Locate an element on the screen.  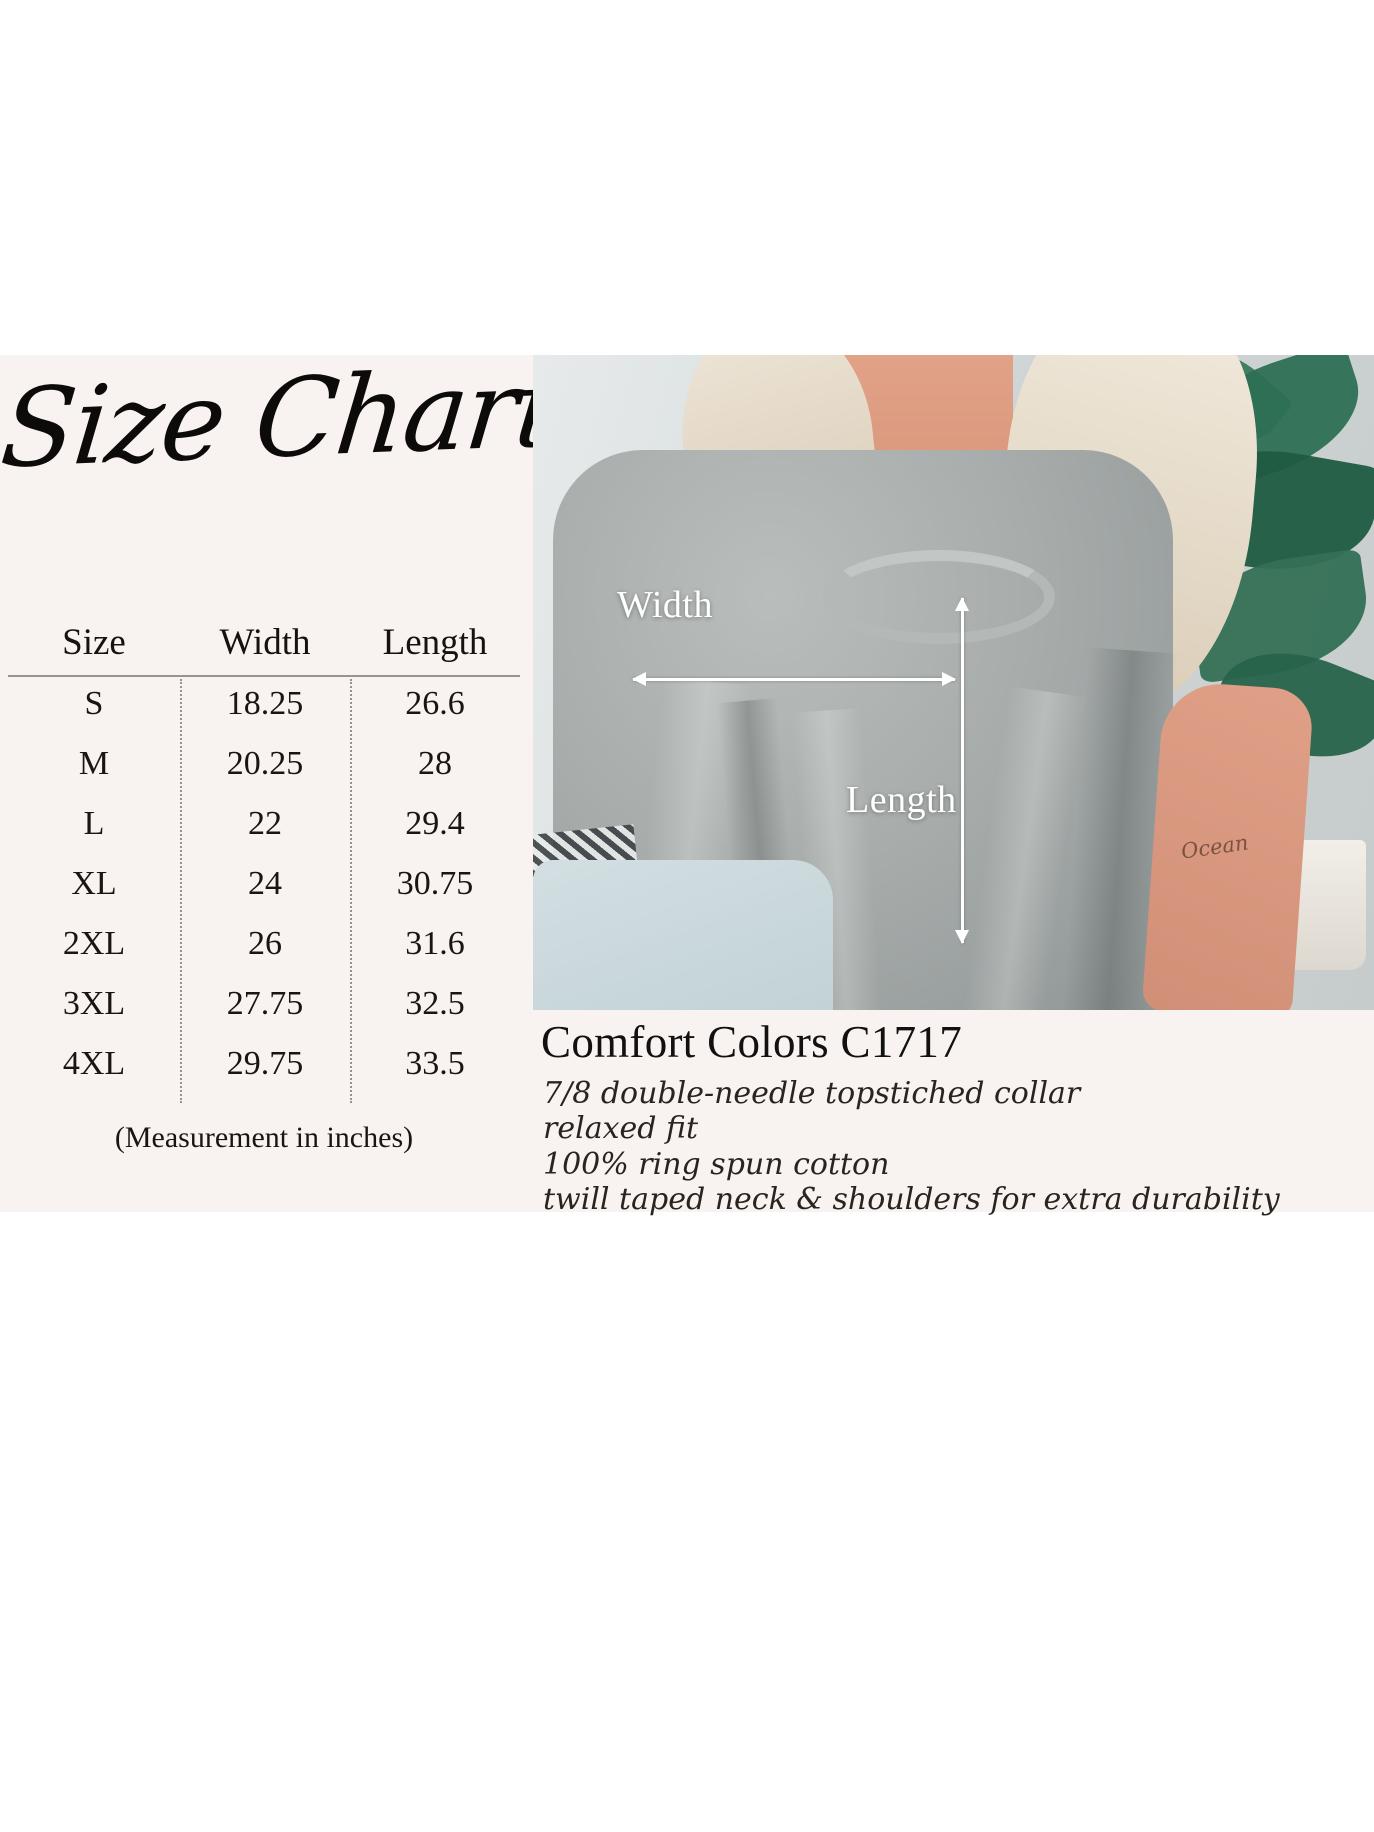
cell-width: 27.75 is located at coordinates (265, 1003).